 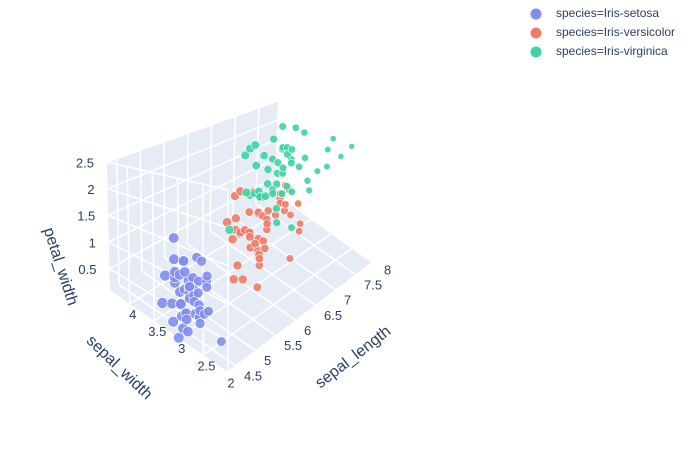 What do you see at coordinates (387, 269) in the screenshot?
I see `x-tick-label: 8` at bounding box center [387, 269].